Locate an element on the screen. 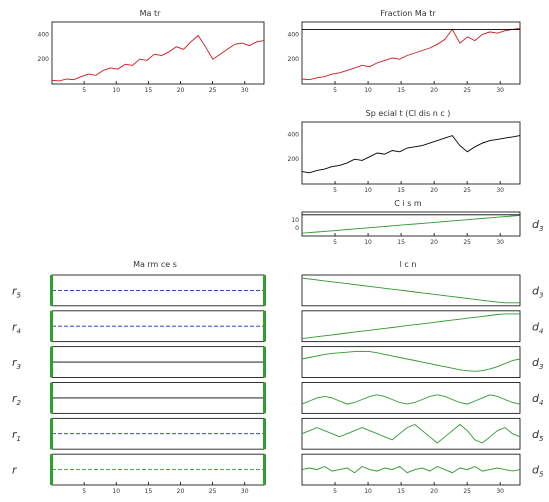 The image size is (549, 502). panel-title: Fraction Ma tr is located at coordinates (408, 13).